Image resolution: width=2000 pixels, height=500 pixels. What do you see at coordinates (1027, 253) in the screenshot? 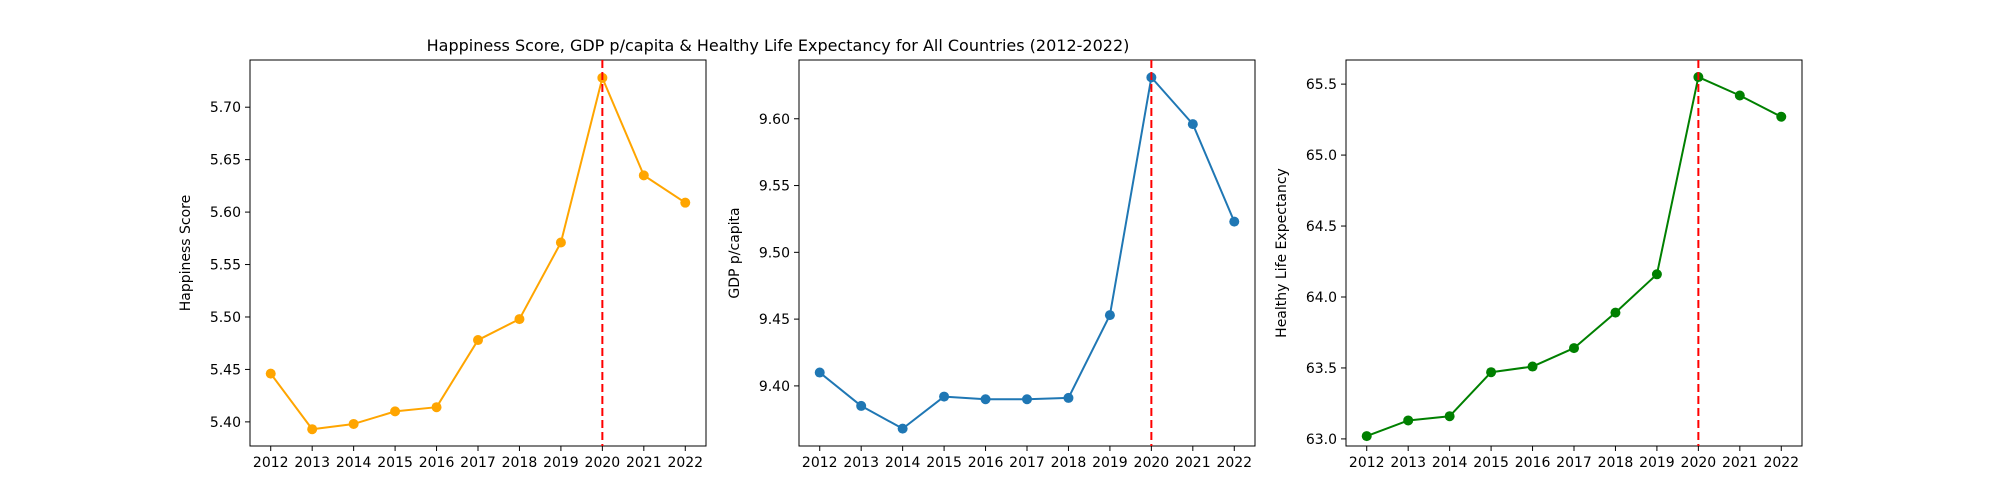
I see `gdp-series-line` at bounding box center [1027, 253].